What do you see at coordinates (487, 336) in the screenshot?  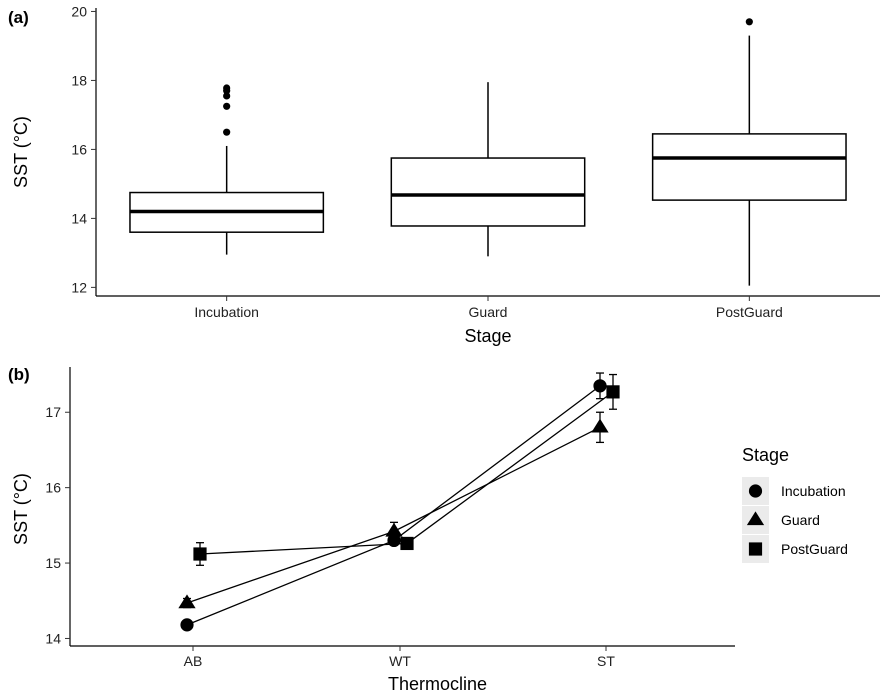 I see `x-axis-title-a: Stage` at bounding box center [487, 336].